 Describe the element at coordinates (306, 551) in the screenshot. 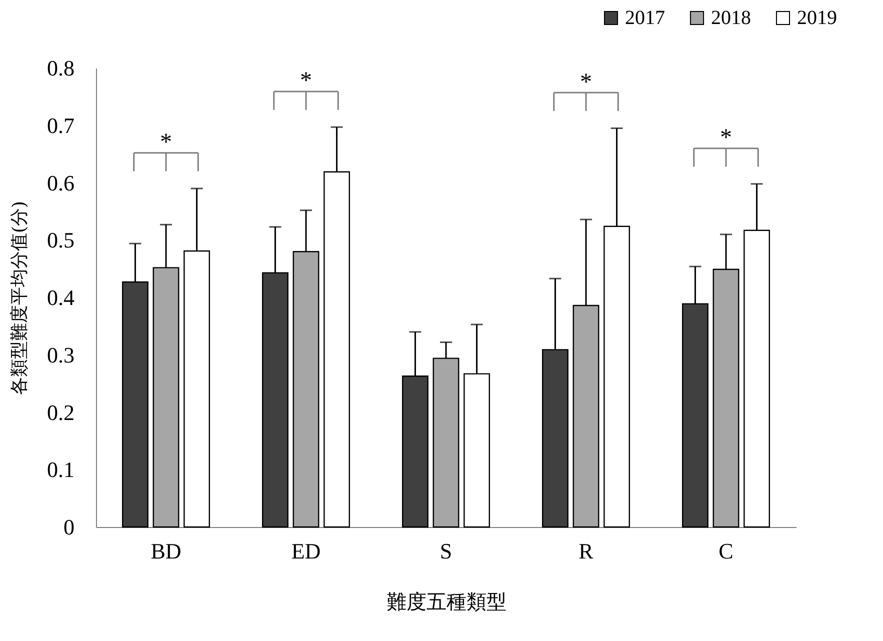

I see `x-tick-label: ED` at that location.